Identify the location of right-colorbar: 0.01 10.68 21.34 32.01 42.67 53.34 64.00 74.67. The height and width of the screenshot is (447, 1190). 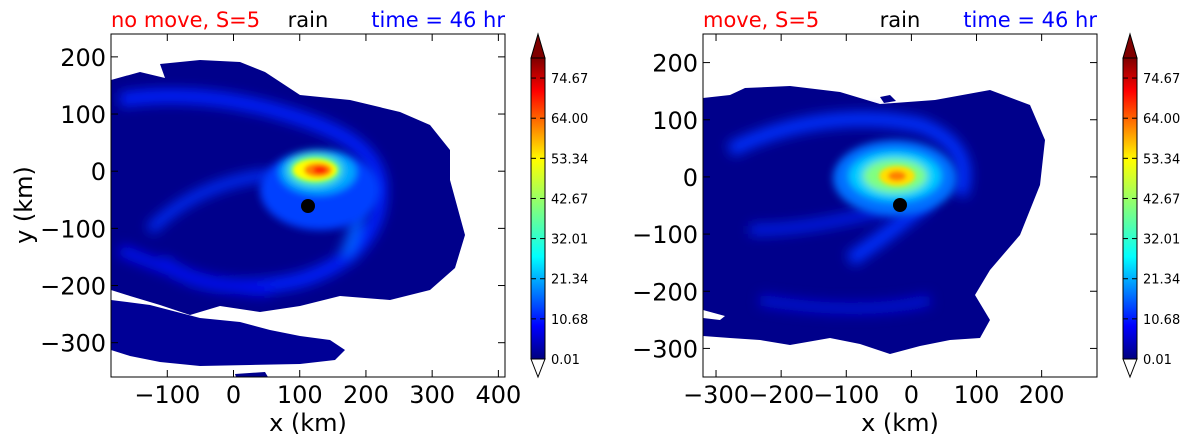
(1151, 205).